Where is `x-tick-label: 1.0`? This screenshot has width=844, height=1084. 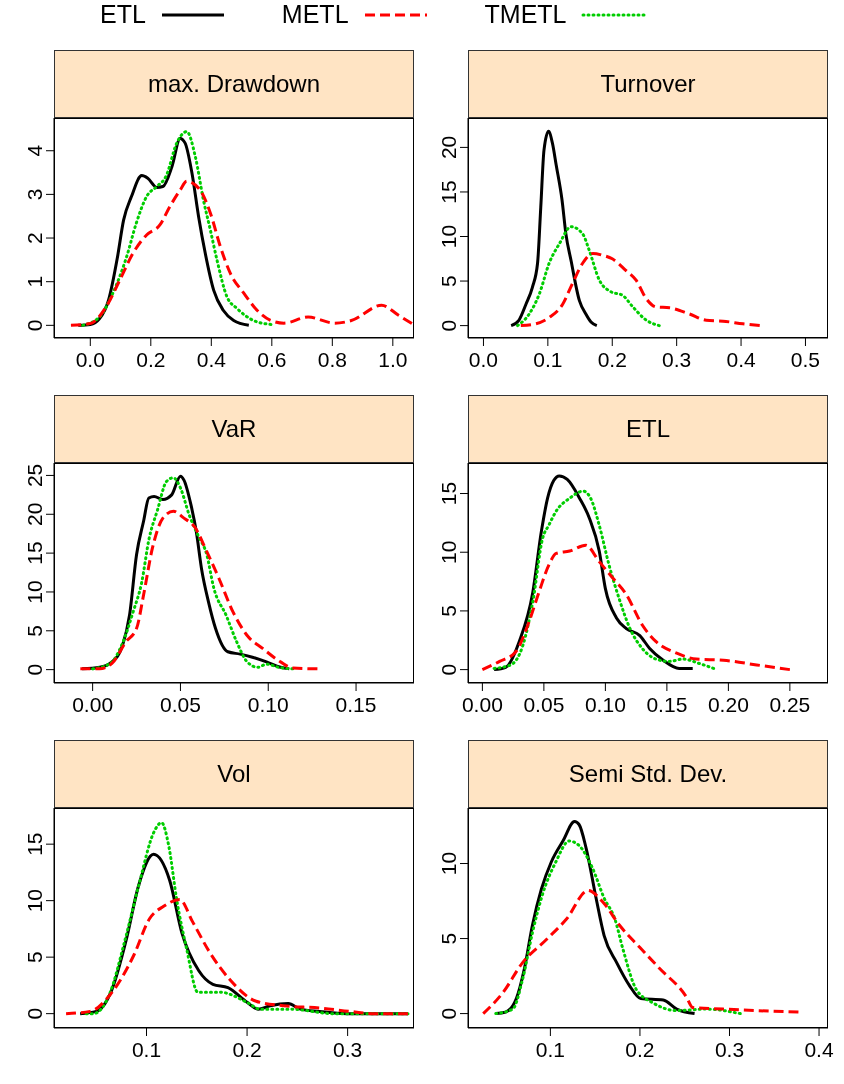
x-tick-label: 1.0 is located at coordinates (393, 359).